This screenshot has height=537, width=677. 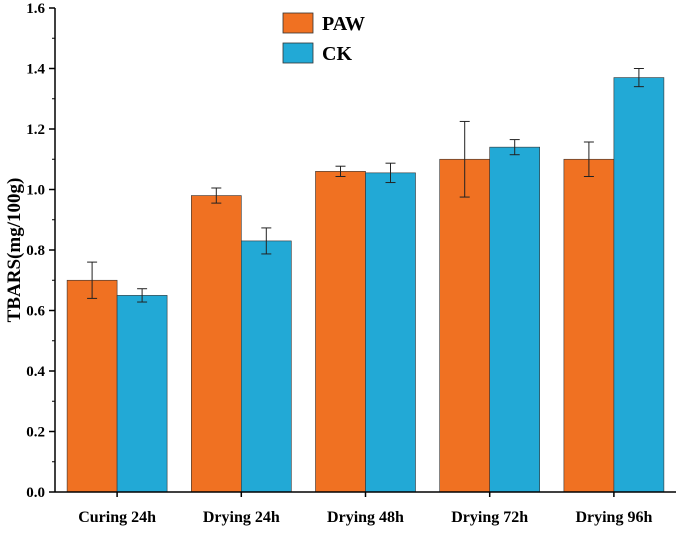 What do you see at coordinates (35, 493) in the screenshot?
I see `y-tick-label: 0.0` at bounding box center [35, 493].